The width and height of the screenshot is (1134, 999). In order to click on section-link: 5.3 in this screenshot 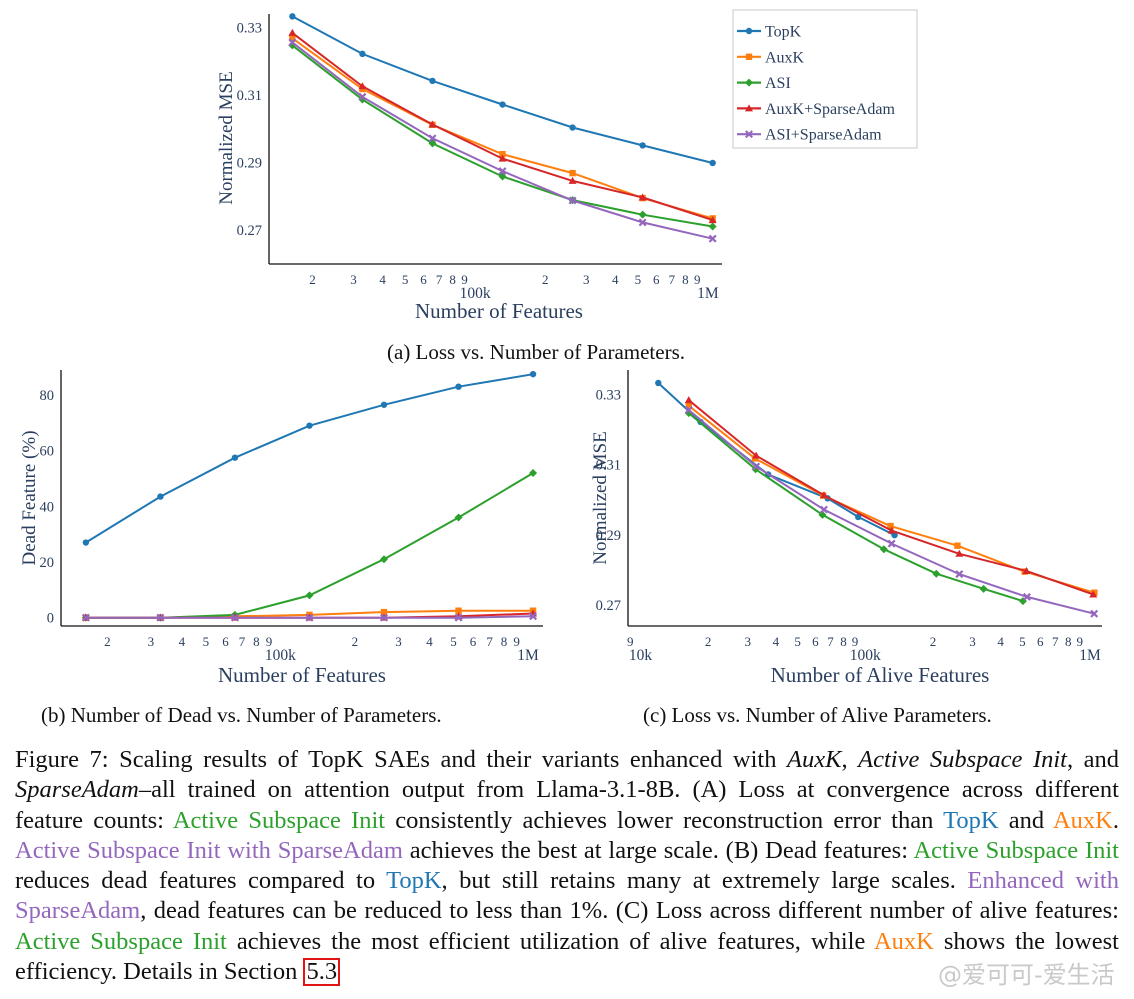, I will do `click(322, 972)`.